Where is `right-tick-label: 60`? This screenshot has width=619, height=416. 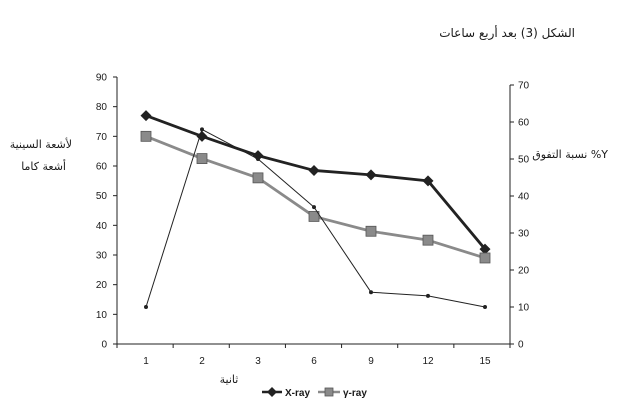 right-tick-label: 60 is located at coordinates (524, 123).